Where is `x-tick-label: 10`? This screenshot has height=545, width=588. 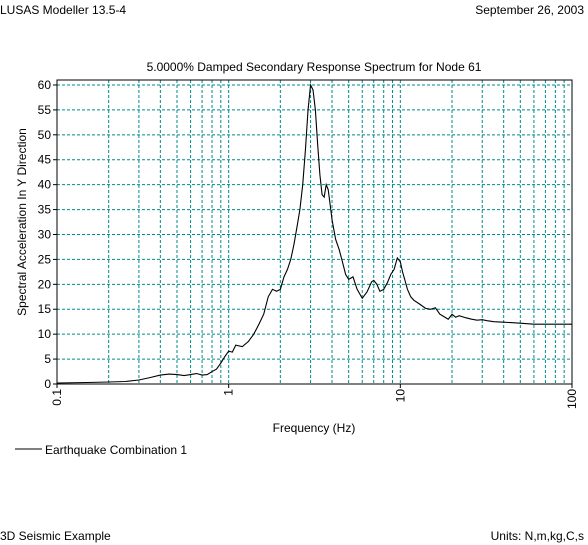 x-tick-label: 10 is located at coordinates (400, 396).